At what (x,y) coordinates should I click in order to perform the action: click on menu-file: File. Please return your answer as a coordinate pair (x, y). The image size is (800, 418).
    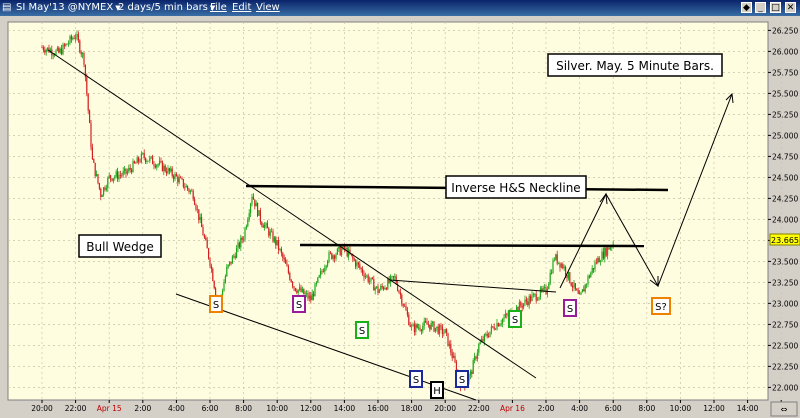
    Looking at the image, I should click on (218, 7).